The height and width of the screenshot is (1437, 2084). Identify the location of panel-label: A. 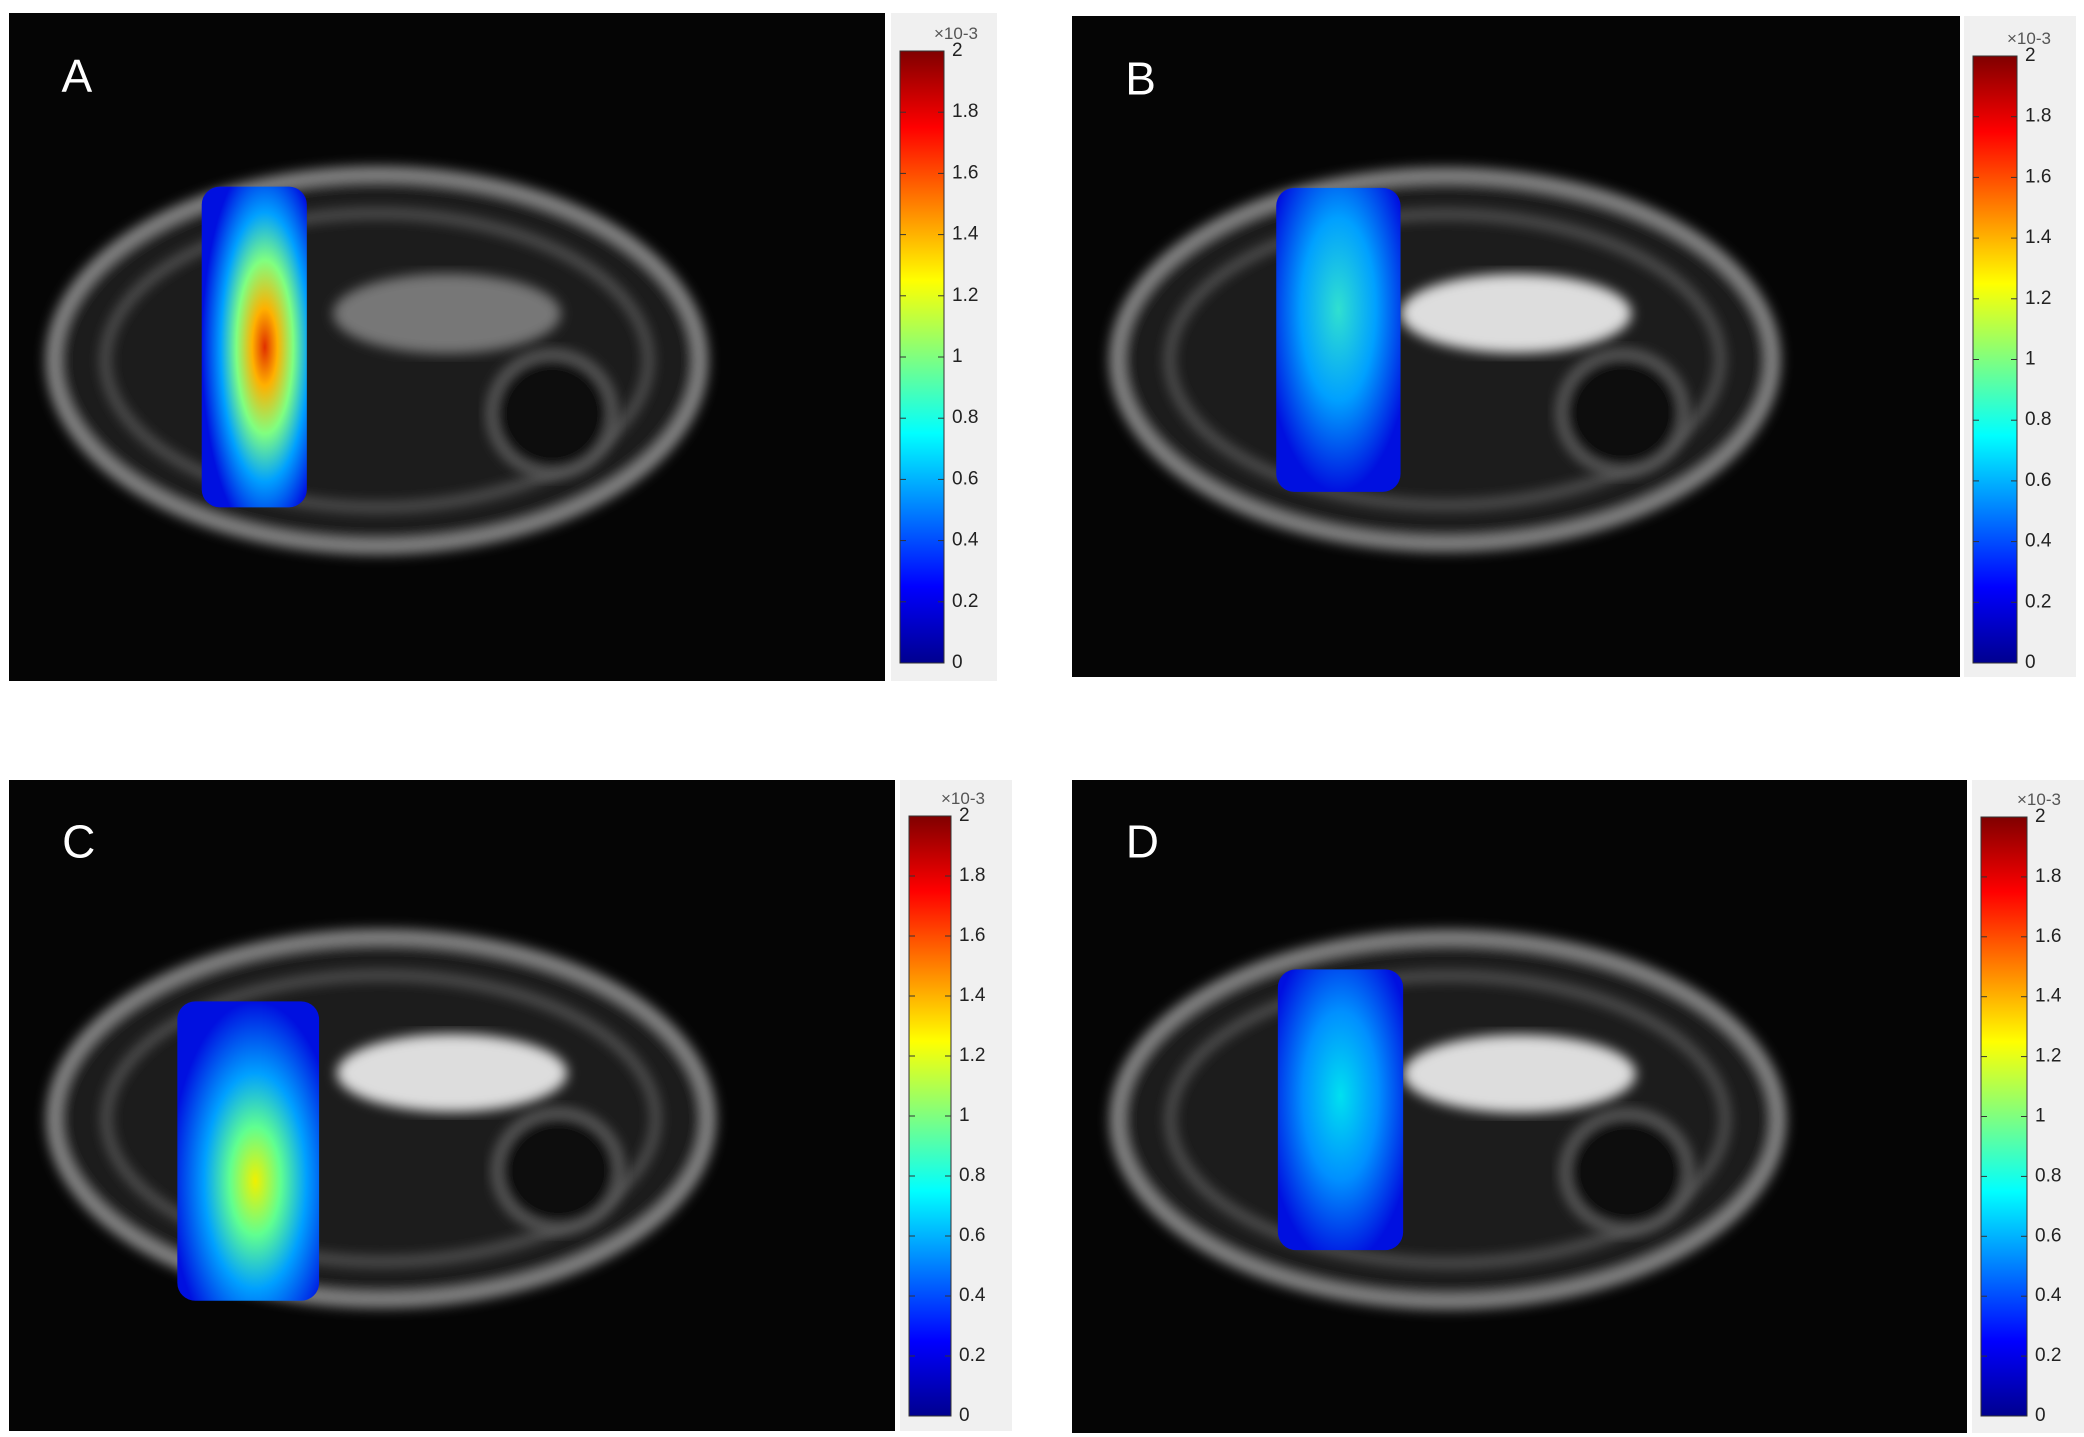
(77, 76).